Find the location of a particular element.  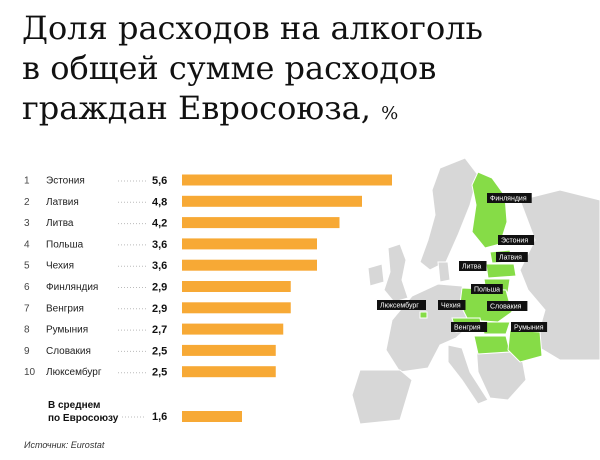

category-label: Финляндия is located at coordinates (72, 287).